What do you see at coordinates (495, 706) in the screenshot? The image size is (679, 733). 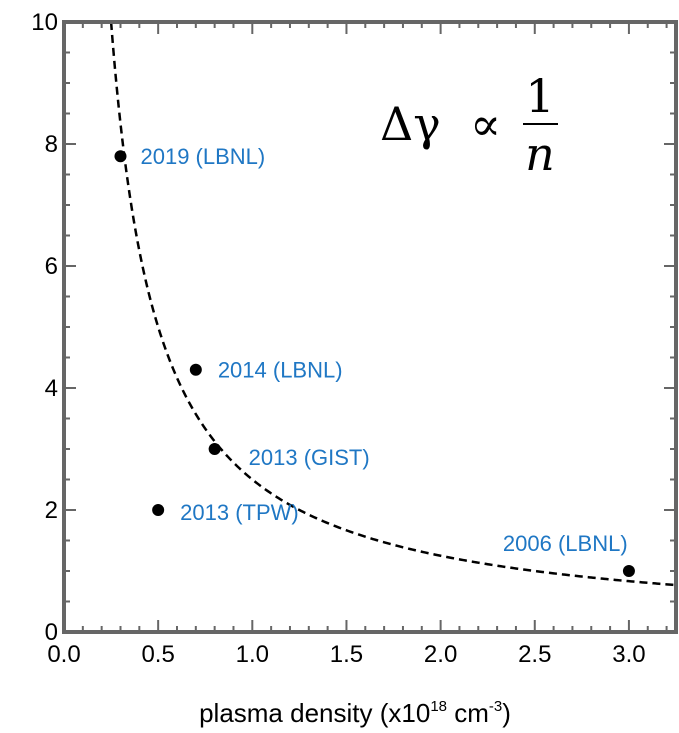 I see `x-axis-label-sup2: -3` at bounding box center [495, 706].